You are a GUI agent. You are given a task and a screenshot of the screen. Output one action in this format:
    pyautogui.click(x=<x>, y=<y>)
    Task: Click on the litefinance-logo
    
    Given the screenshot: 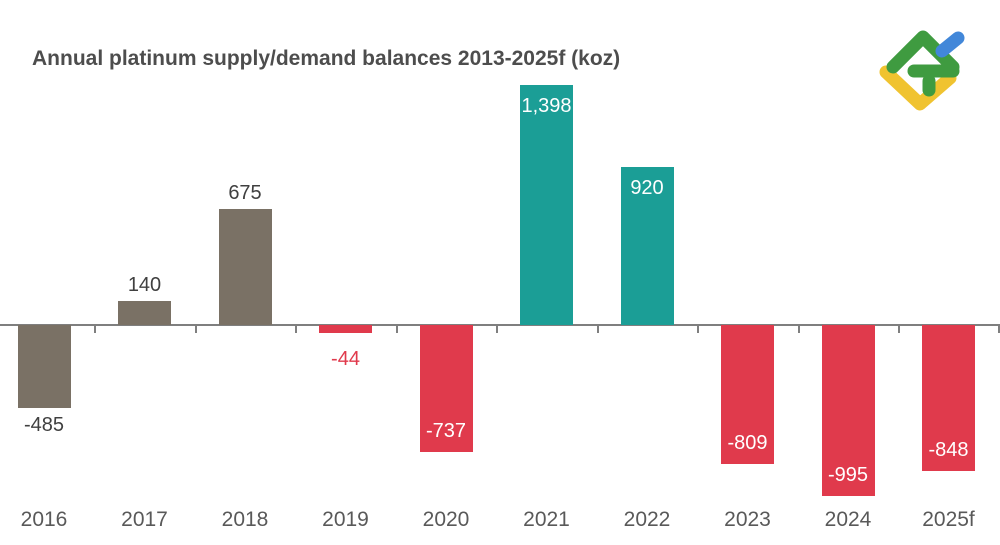 What is the action you would take?
    pyautogui.click(x=922, y=70)
    